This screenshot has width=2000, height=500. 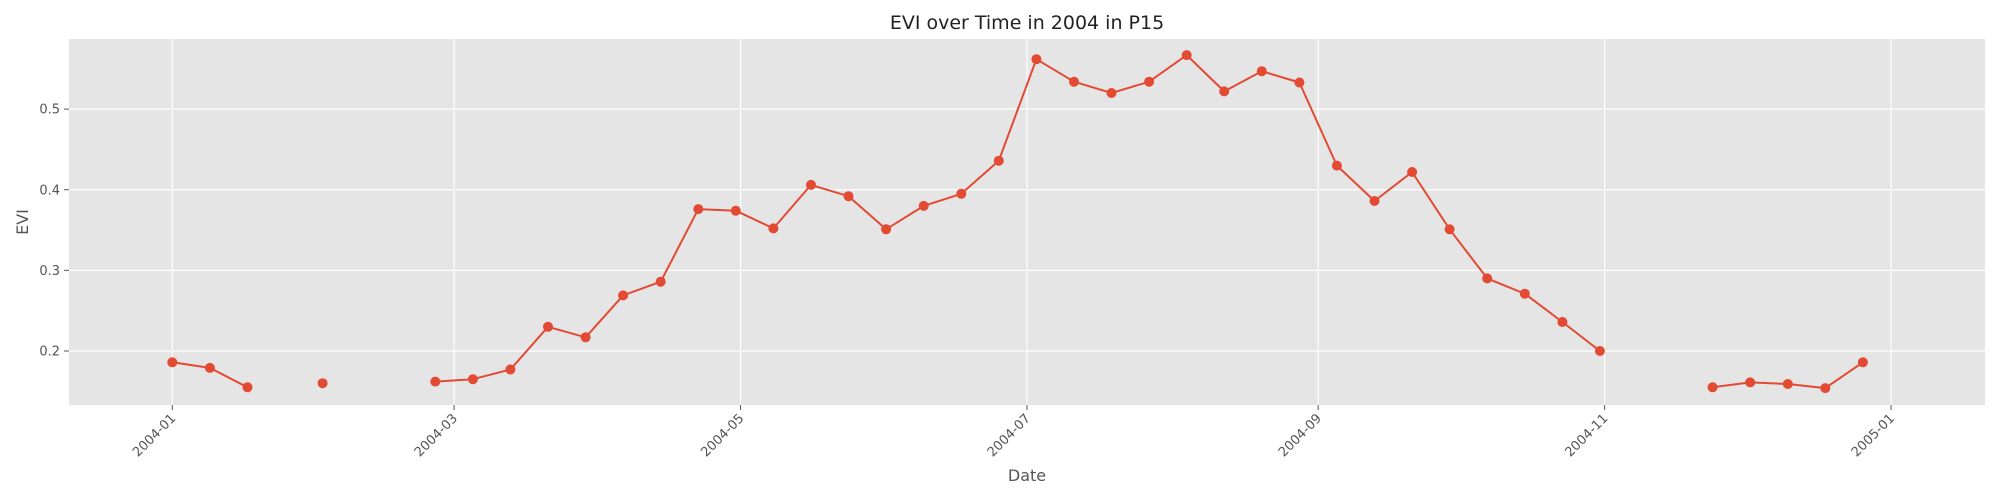 What do you see at coordinates (49, 110) in the screenshot?
I see `y-tick-label: 0.5` at bounding box center [49, 110].